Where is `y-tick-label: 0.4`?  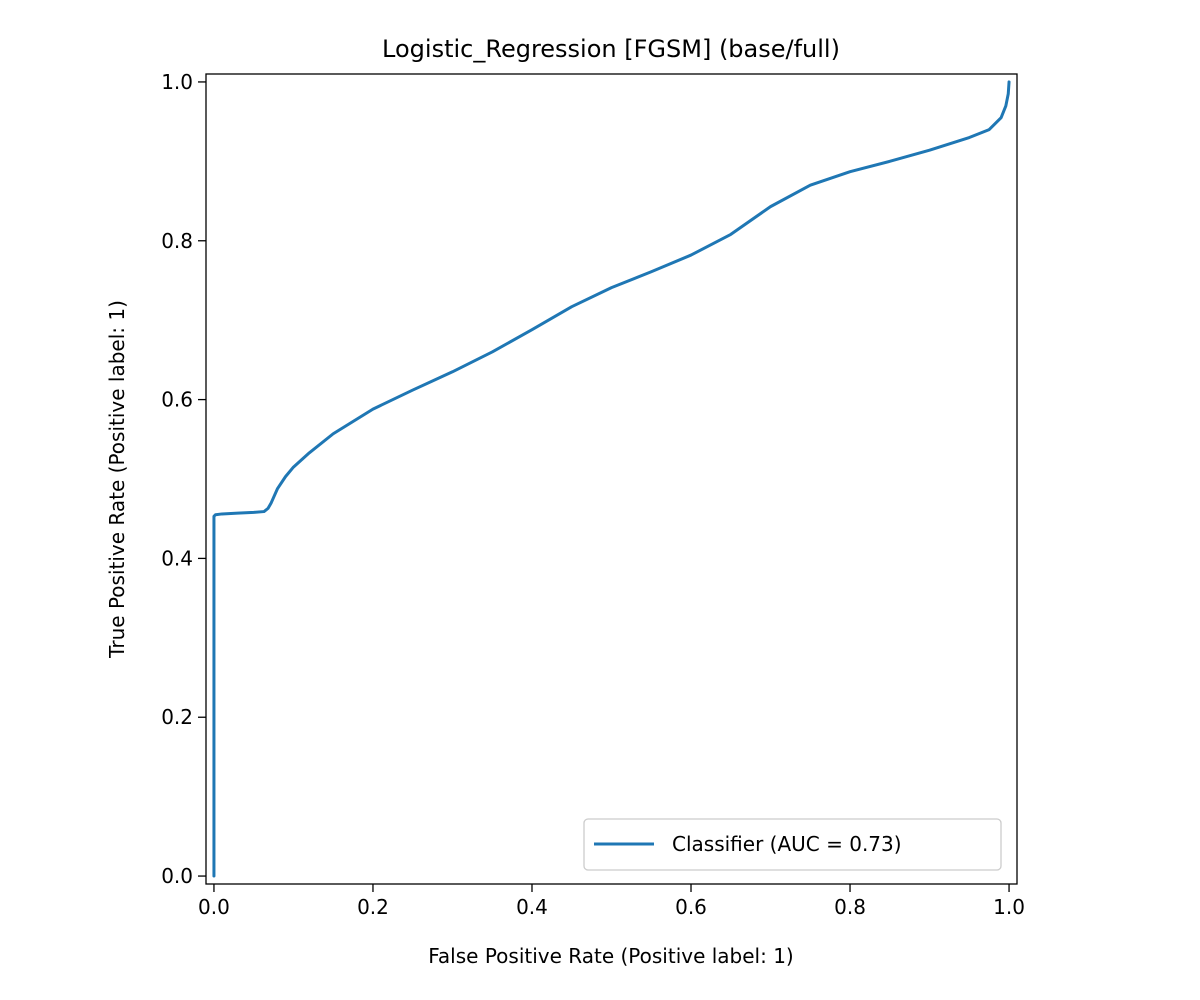 y-tick-label: 0.4 is located at coordinates (177, 558).